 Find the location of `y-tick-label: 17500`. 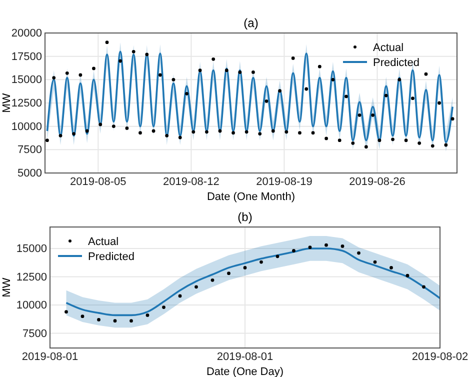

y-tick-label: 17500 is located at coordinates (26, 56).